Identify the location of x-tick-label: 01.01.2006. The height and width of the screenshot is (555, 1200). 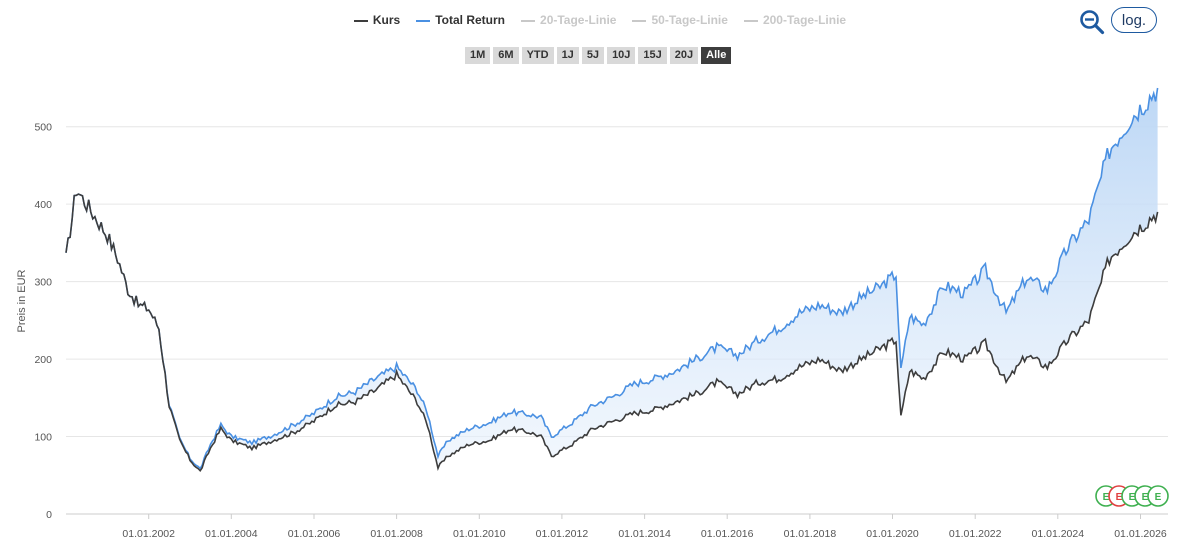
(314, 534).